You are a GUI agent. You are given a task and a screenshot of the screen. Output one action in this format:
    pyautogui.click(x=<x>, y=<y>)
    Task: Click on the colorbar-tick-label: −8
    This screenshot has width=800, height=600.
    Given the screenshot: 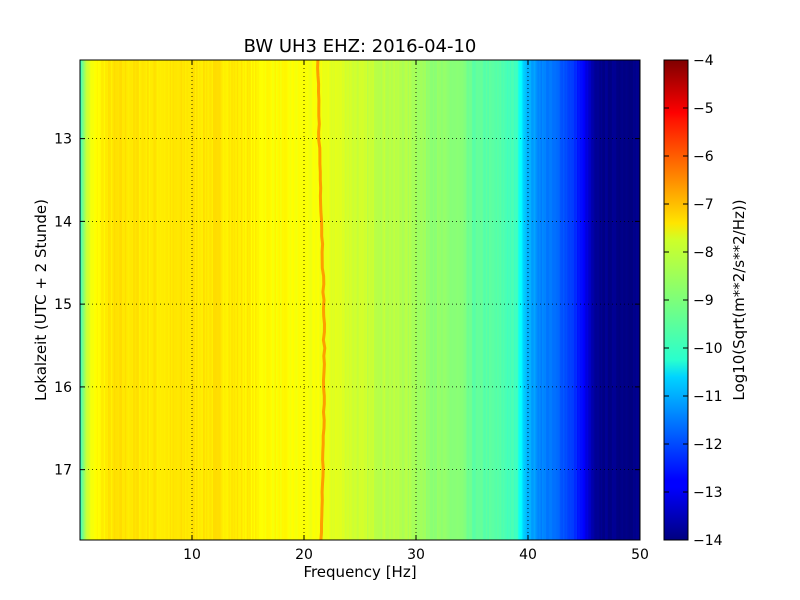 What is the action you would take?
    pyautogui.click(x=703, y=253)
    